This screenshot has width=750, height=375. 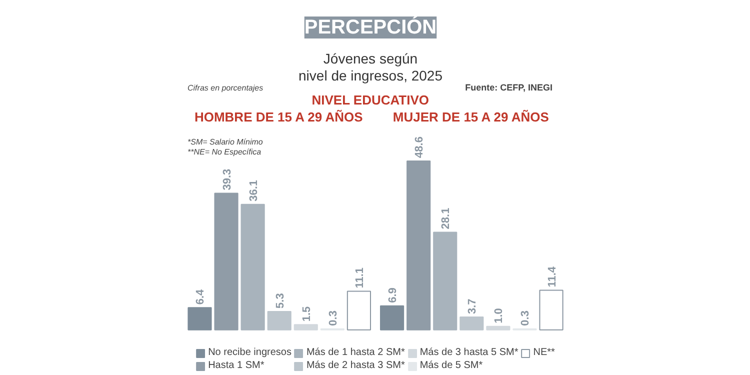 I want to click on legend-label: Más de 1 hasta 2 SM*, so click(x=355, y=352).